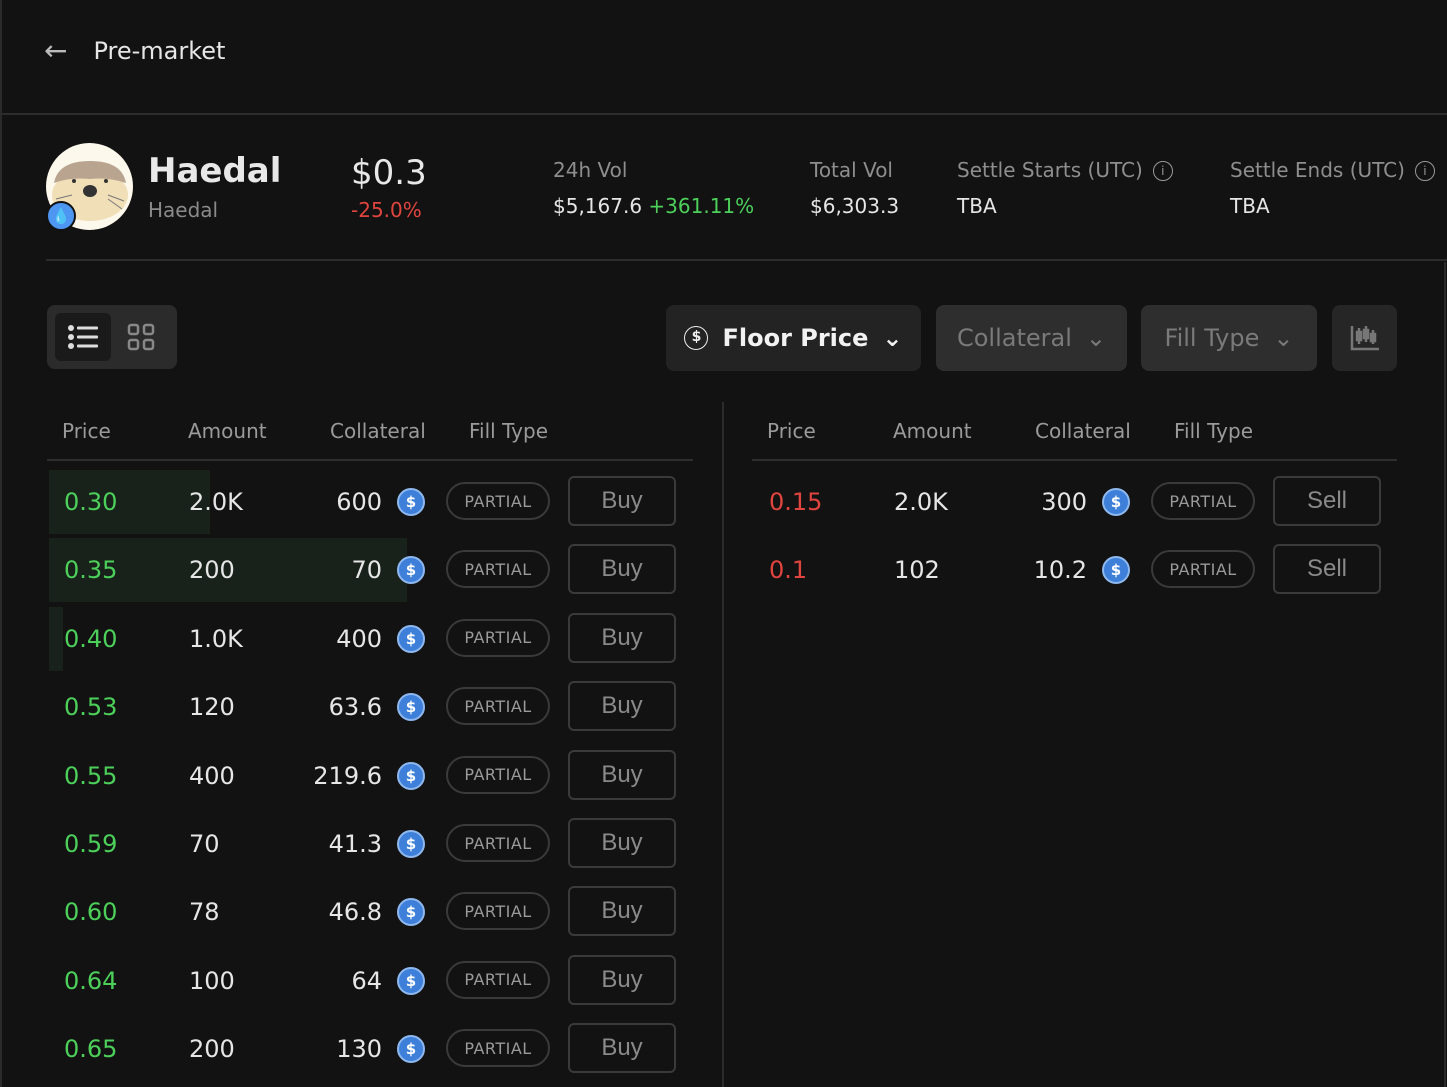 Image resolution: width=1447 pixels, height=1087 pixels. I want to click on buy-table-header: Price Amount Collateral Fill Type, so click(370, 433).